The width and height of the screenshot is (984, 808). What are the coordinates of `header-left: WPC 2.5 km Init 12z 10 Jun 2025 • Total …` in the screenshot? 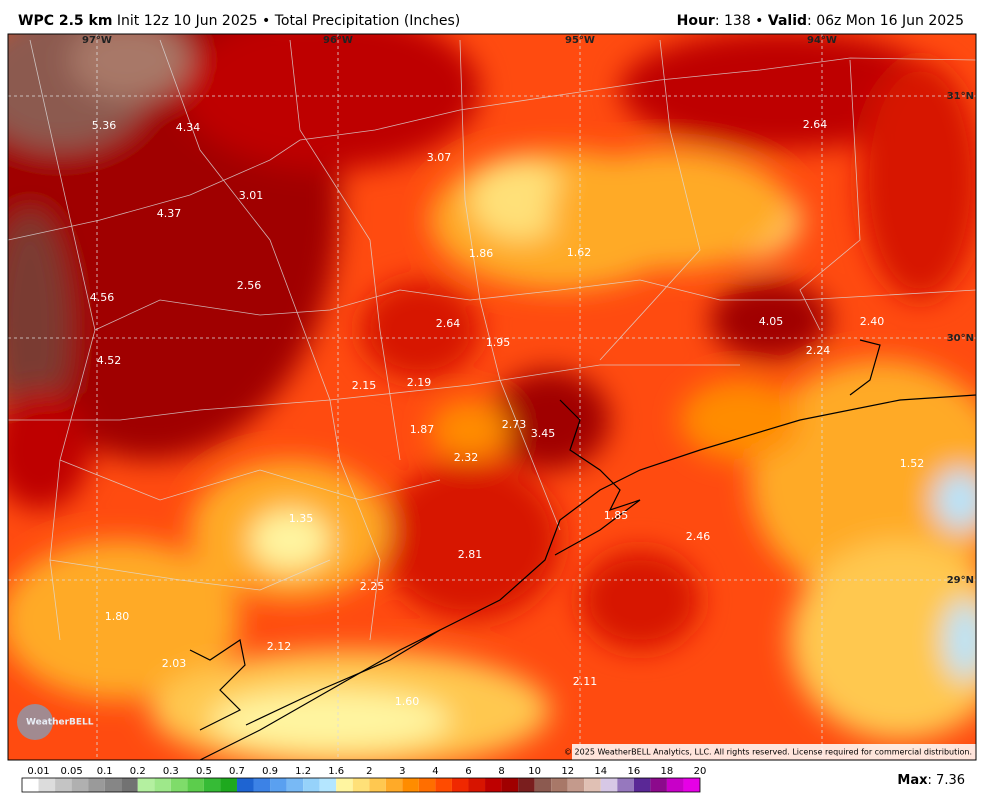 It's located at (239, 21).